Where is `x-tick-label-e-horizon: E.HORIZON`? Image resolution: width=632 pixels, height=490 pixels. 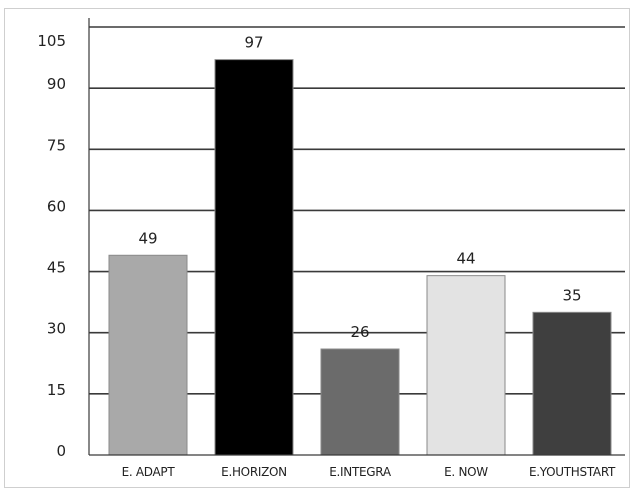
x-tick-label-e-horizon: E.HORIZON is located at coordinates (254, 472).